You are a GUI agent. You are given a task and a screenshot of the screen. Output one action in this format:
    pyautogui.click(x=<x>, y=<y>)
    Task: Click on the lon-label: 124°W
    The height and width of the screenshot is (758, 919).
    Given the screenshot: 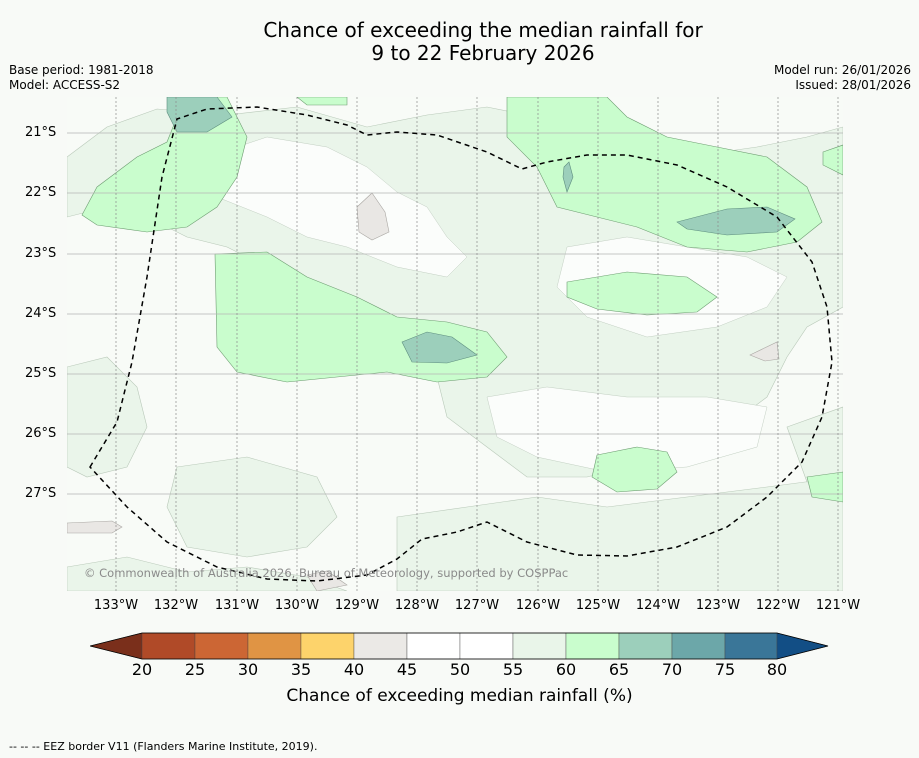 What is the action you would take?
    pyautogui.click(x=658, y=605)
    